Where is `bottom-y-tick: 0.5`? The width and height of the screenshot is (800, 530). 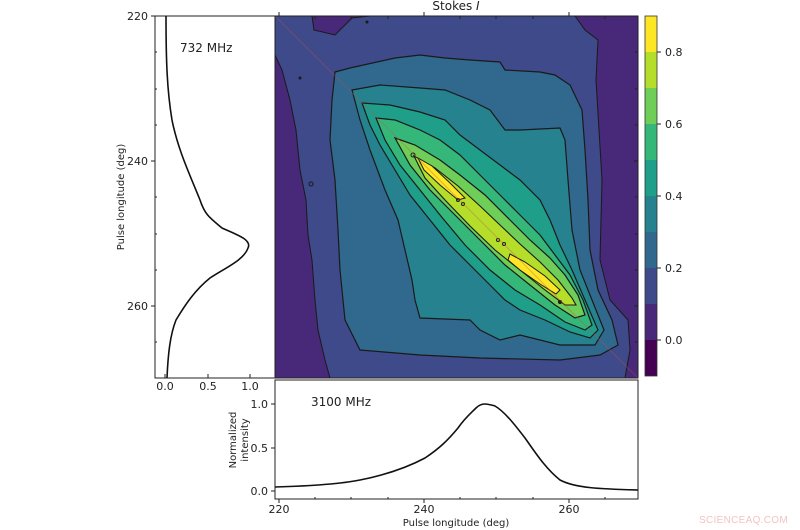
bottom-y-tick: 0.5 is located at coordinates (260, 448).